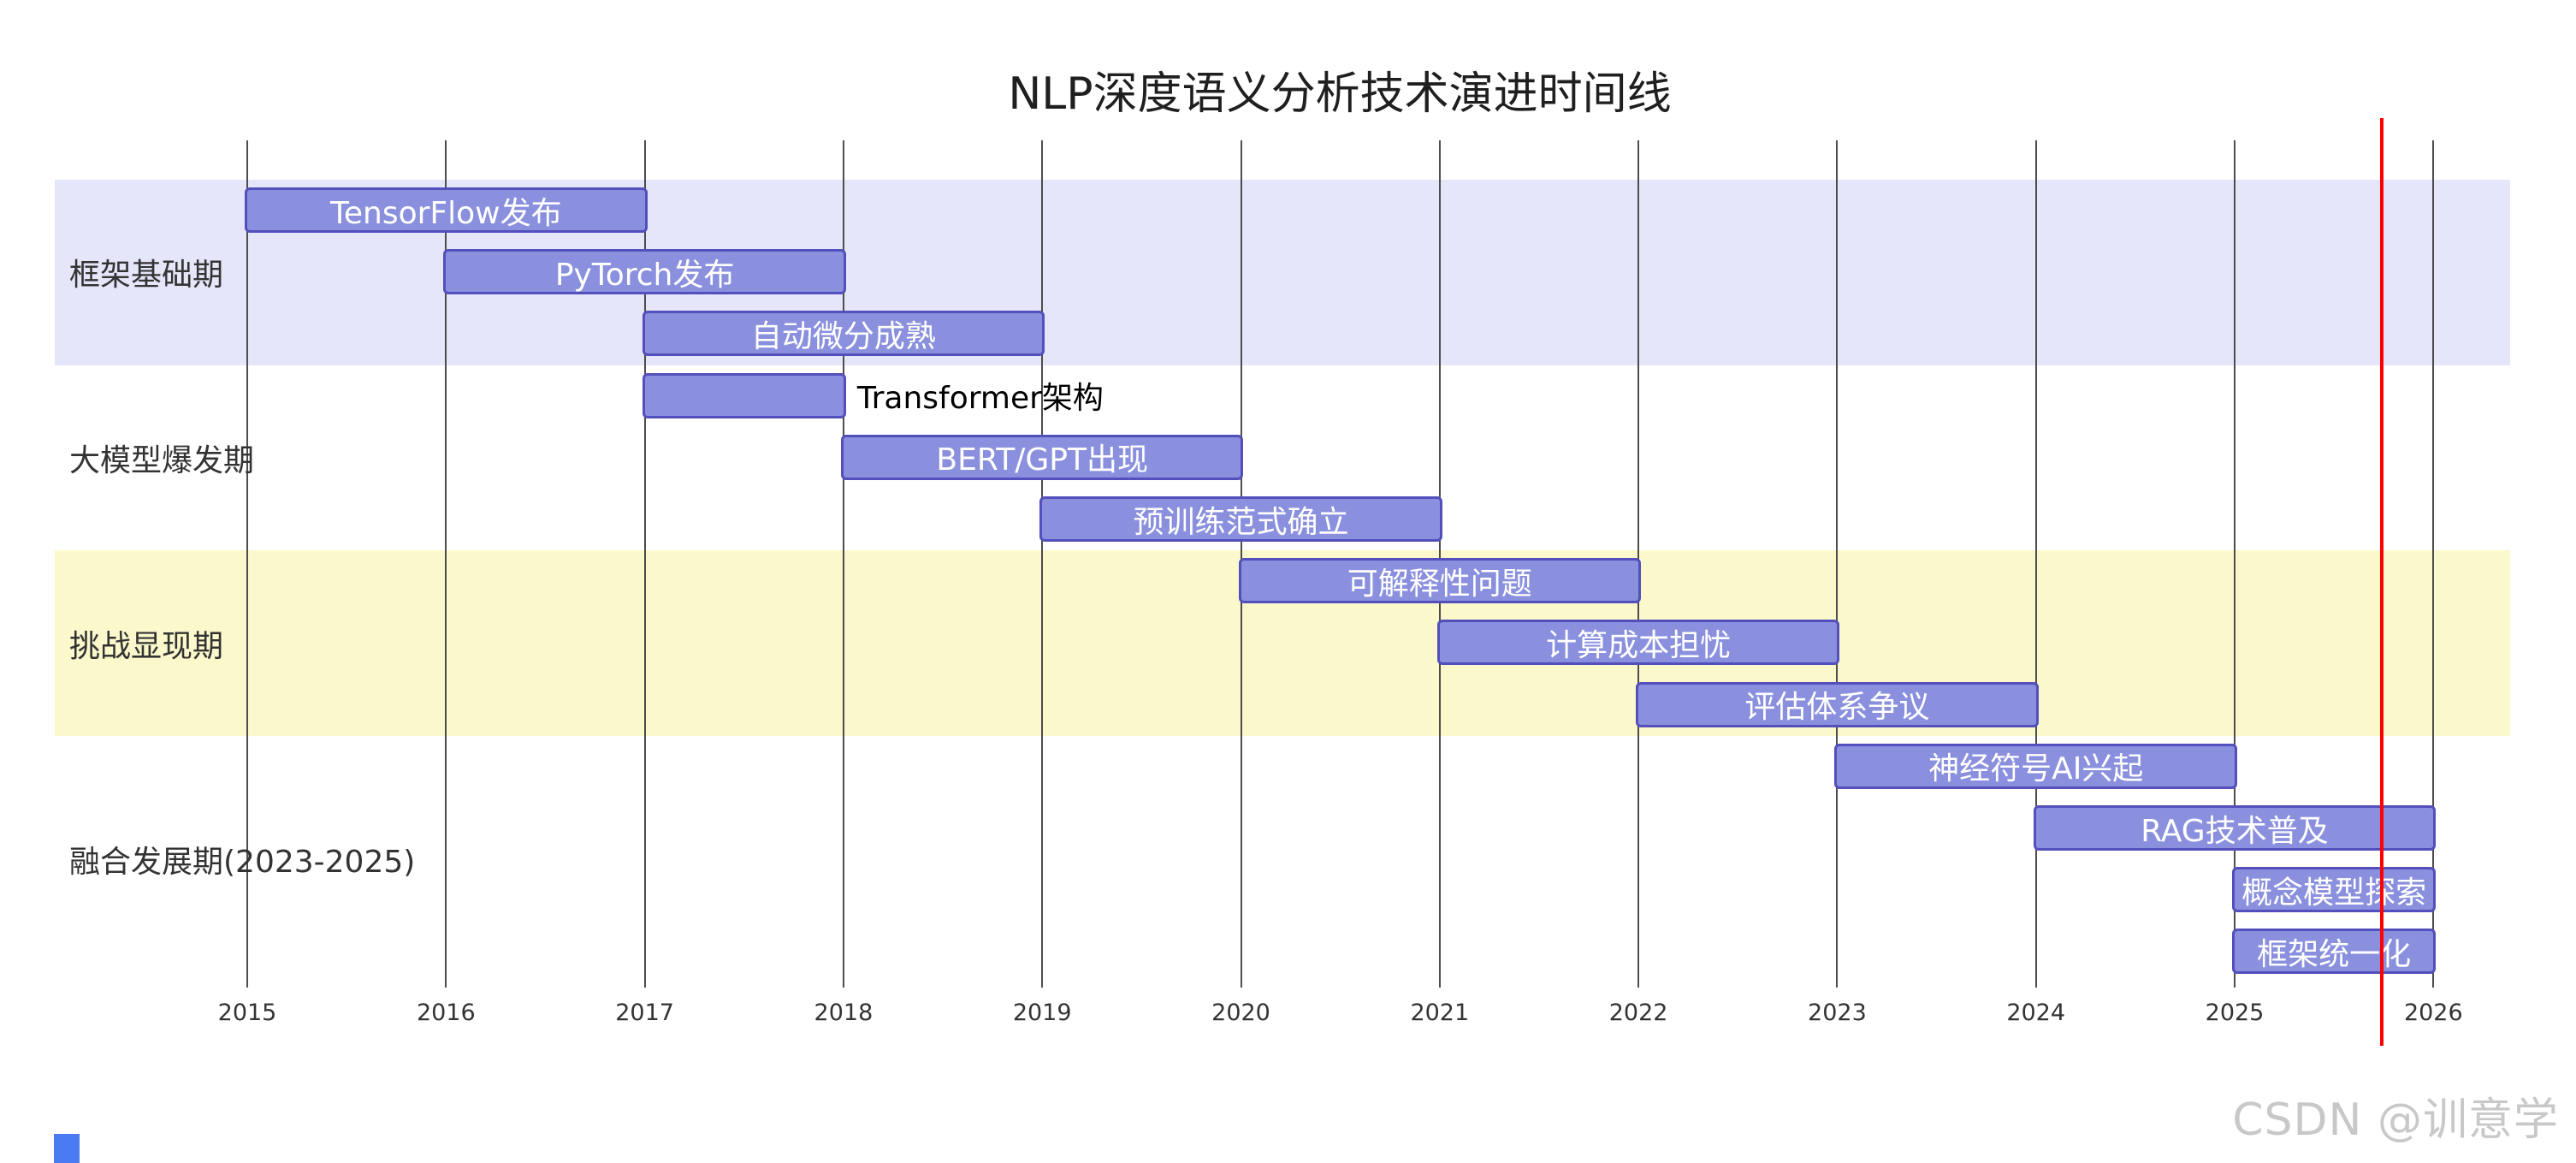 This screenshot has width=2576, height=1163. I want to click on today-marker-line, so click(2381, 582).